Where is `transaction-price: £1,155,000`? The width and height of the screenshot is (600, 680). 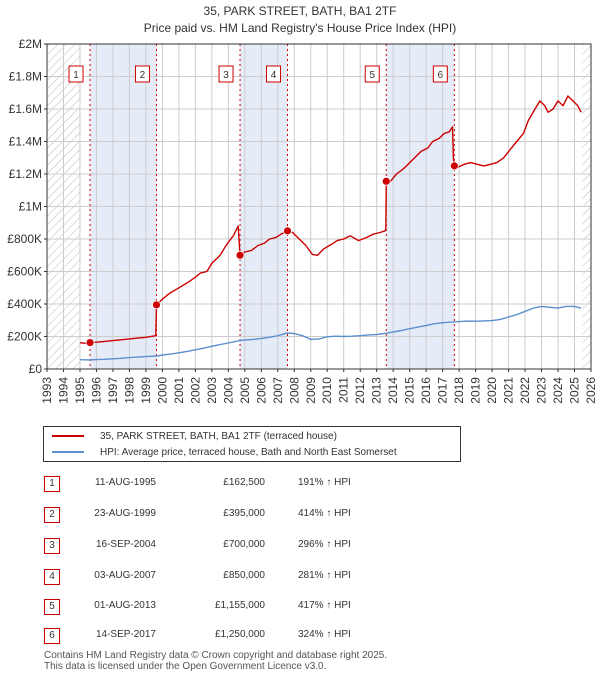 transaction-price: £1,155,000 is located at coordinates (239, 605).